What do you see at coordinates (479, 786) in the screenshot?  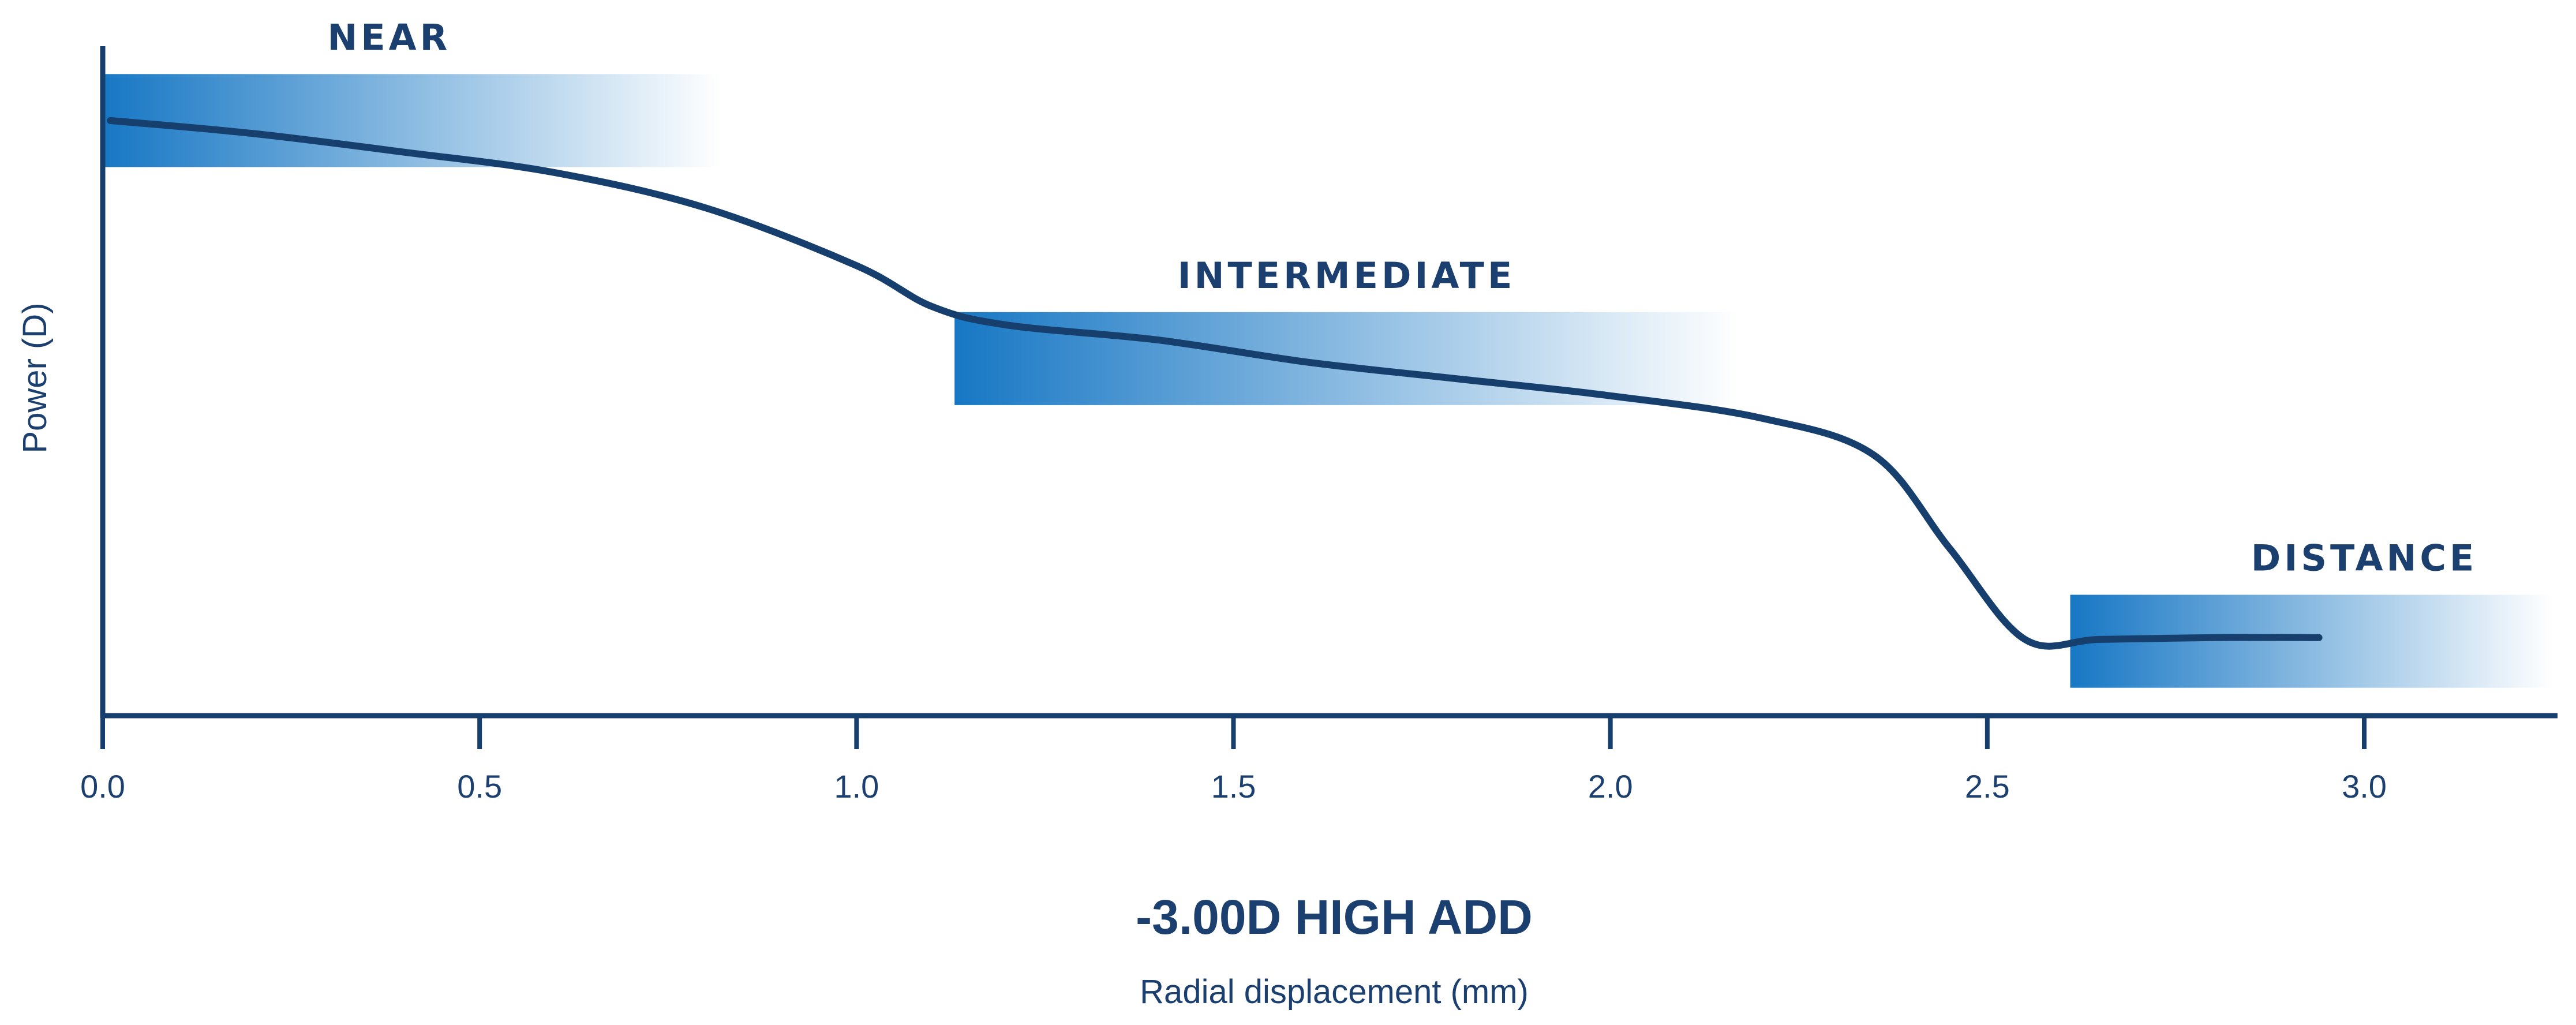 I see `x-tick-label: 0.5` at bounding box center [479, 786].